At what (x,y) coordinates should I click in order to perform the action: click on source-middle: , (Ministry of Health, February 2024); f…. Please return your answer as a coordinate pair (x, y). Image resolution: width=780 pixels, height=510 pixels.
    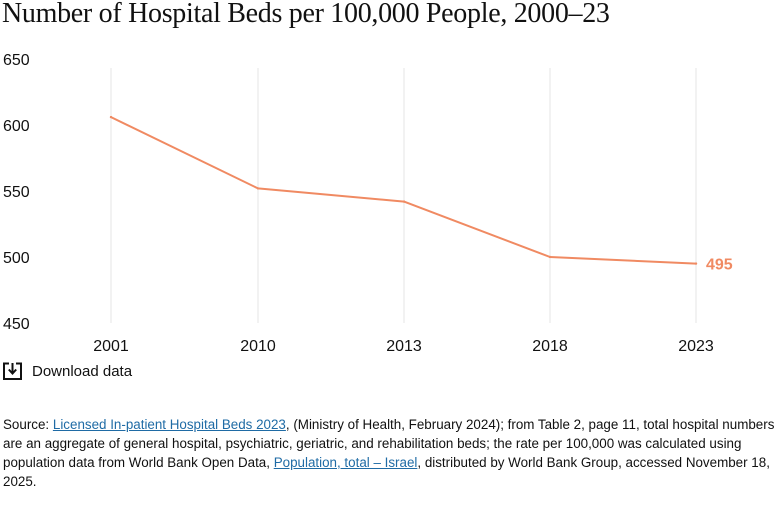
    Looking at the image, I should click on (389, 443).